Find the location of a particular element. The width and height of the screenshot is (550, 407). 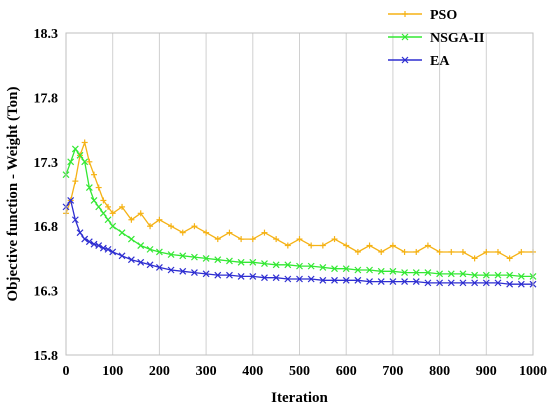

x-tick-label: 0 is located at coordinates (66, 371).